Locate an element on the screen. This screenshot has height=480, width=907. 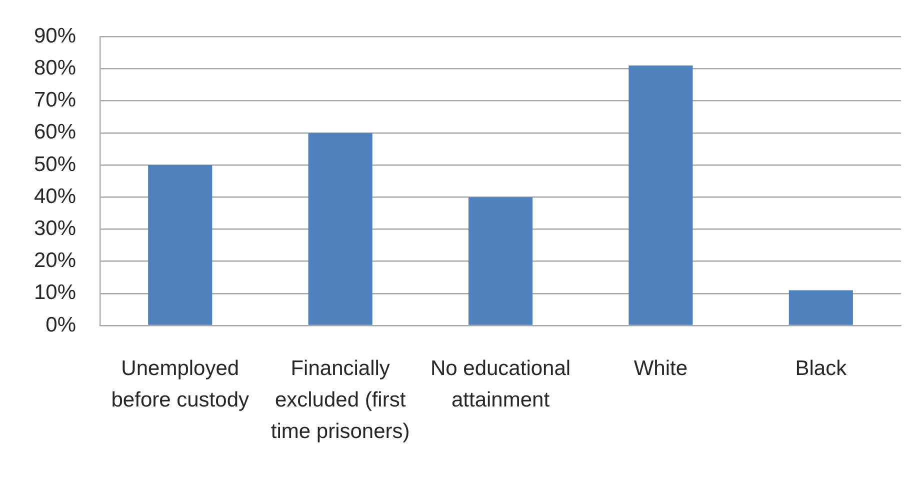
x-tick-label: White is located at coordinates (661, 368).